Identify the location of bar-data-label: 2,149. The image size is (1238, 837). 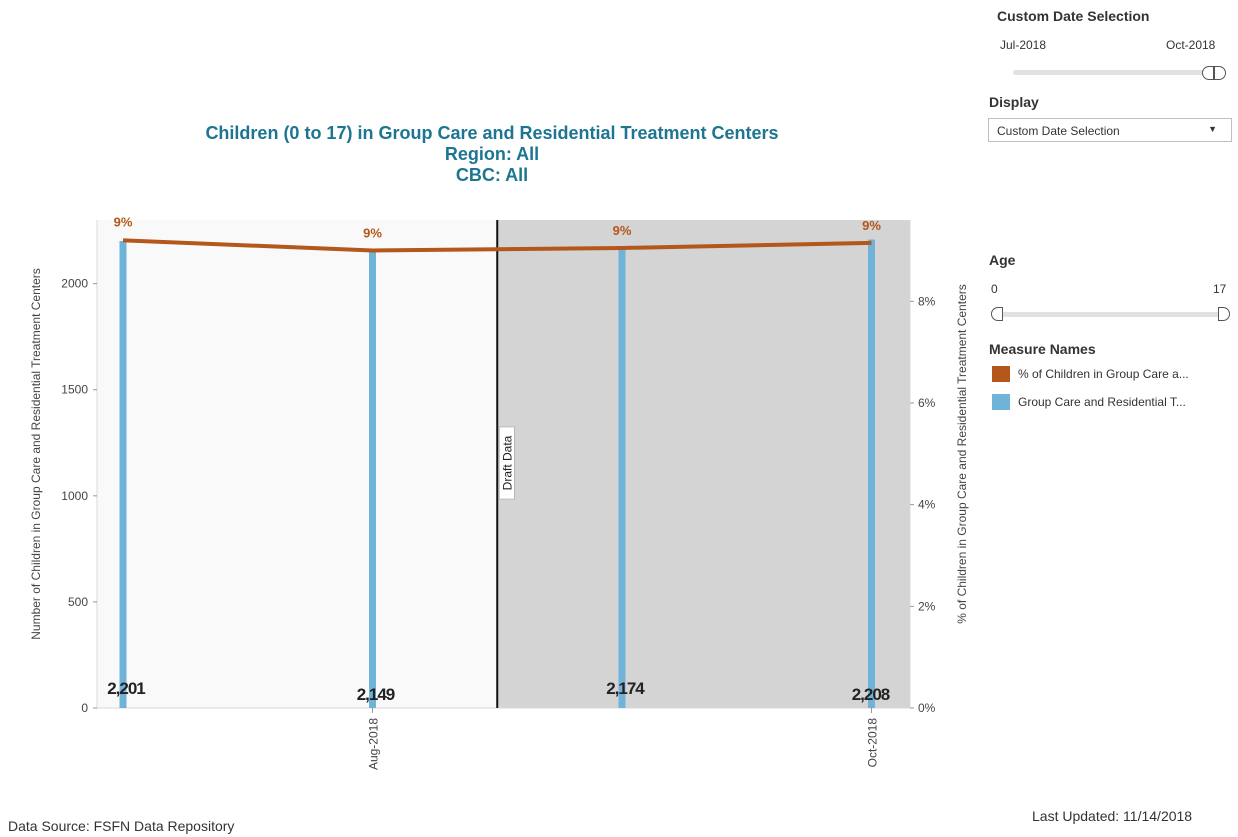
(376, 694).